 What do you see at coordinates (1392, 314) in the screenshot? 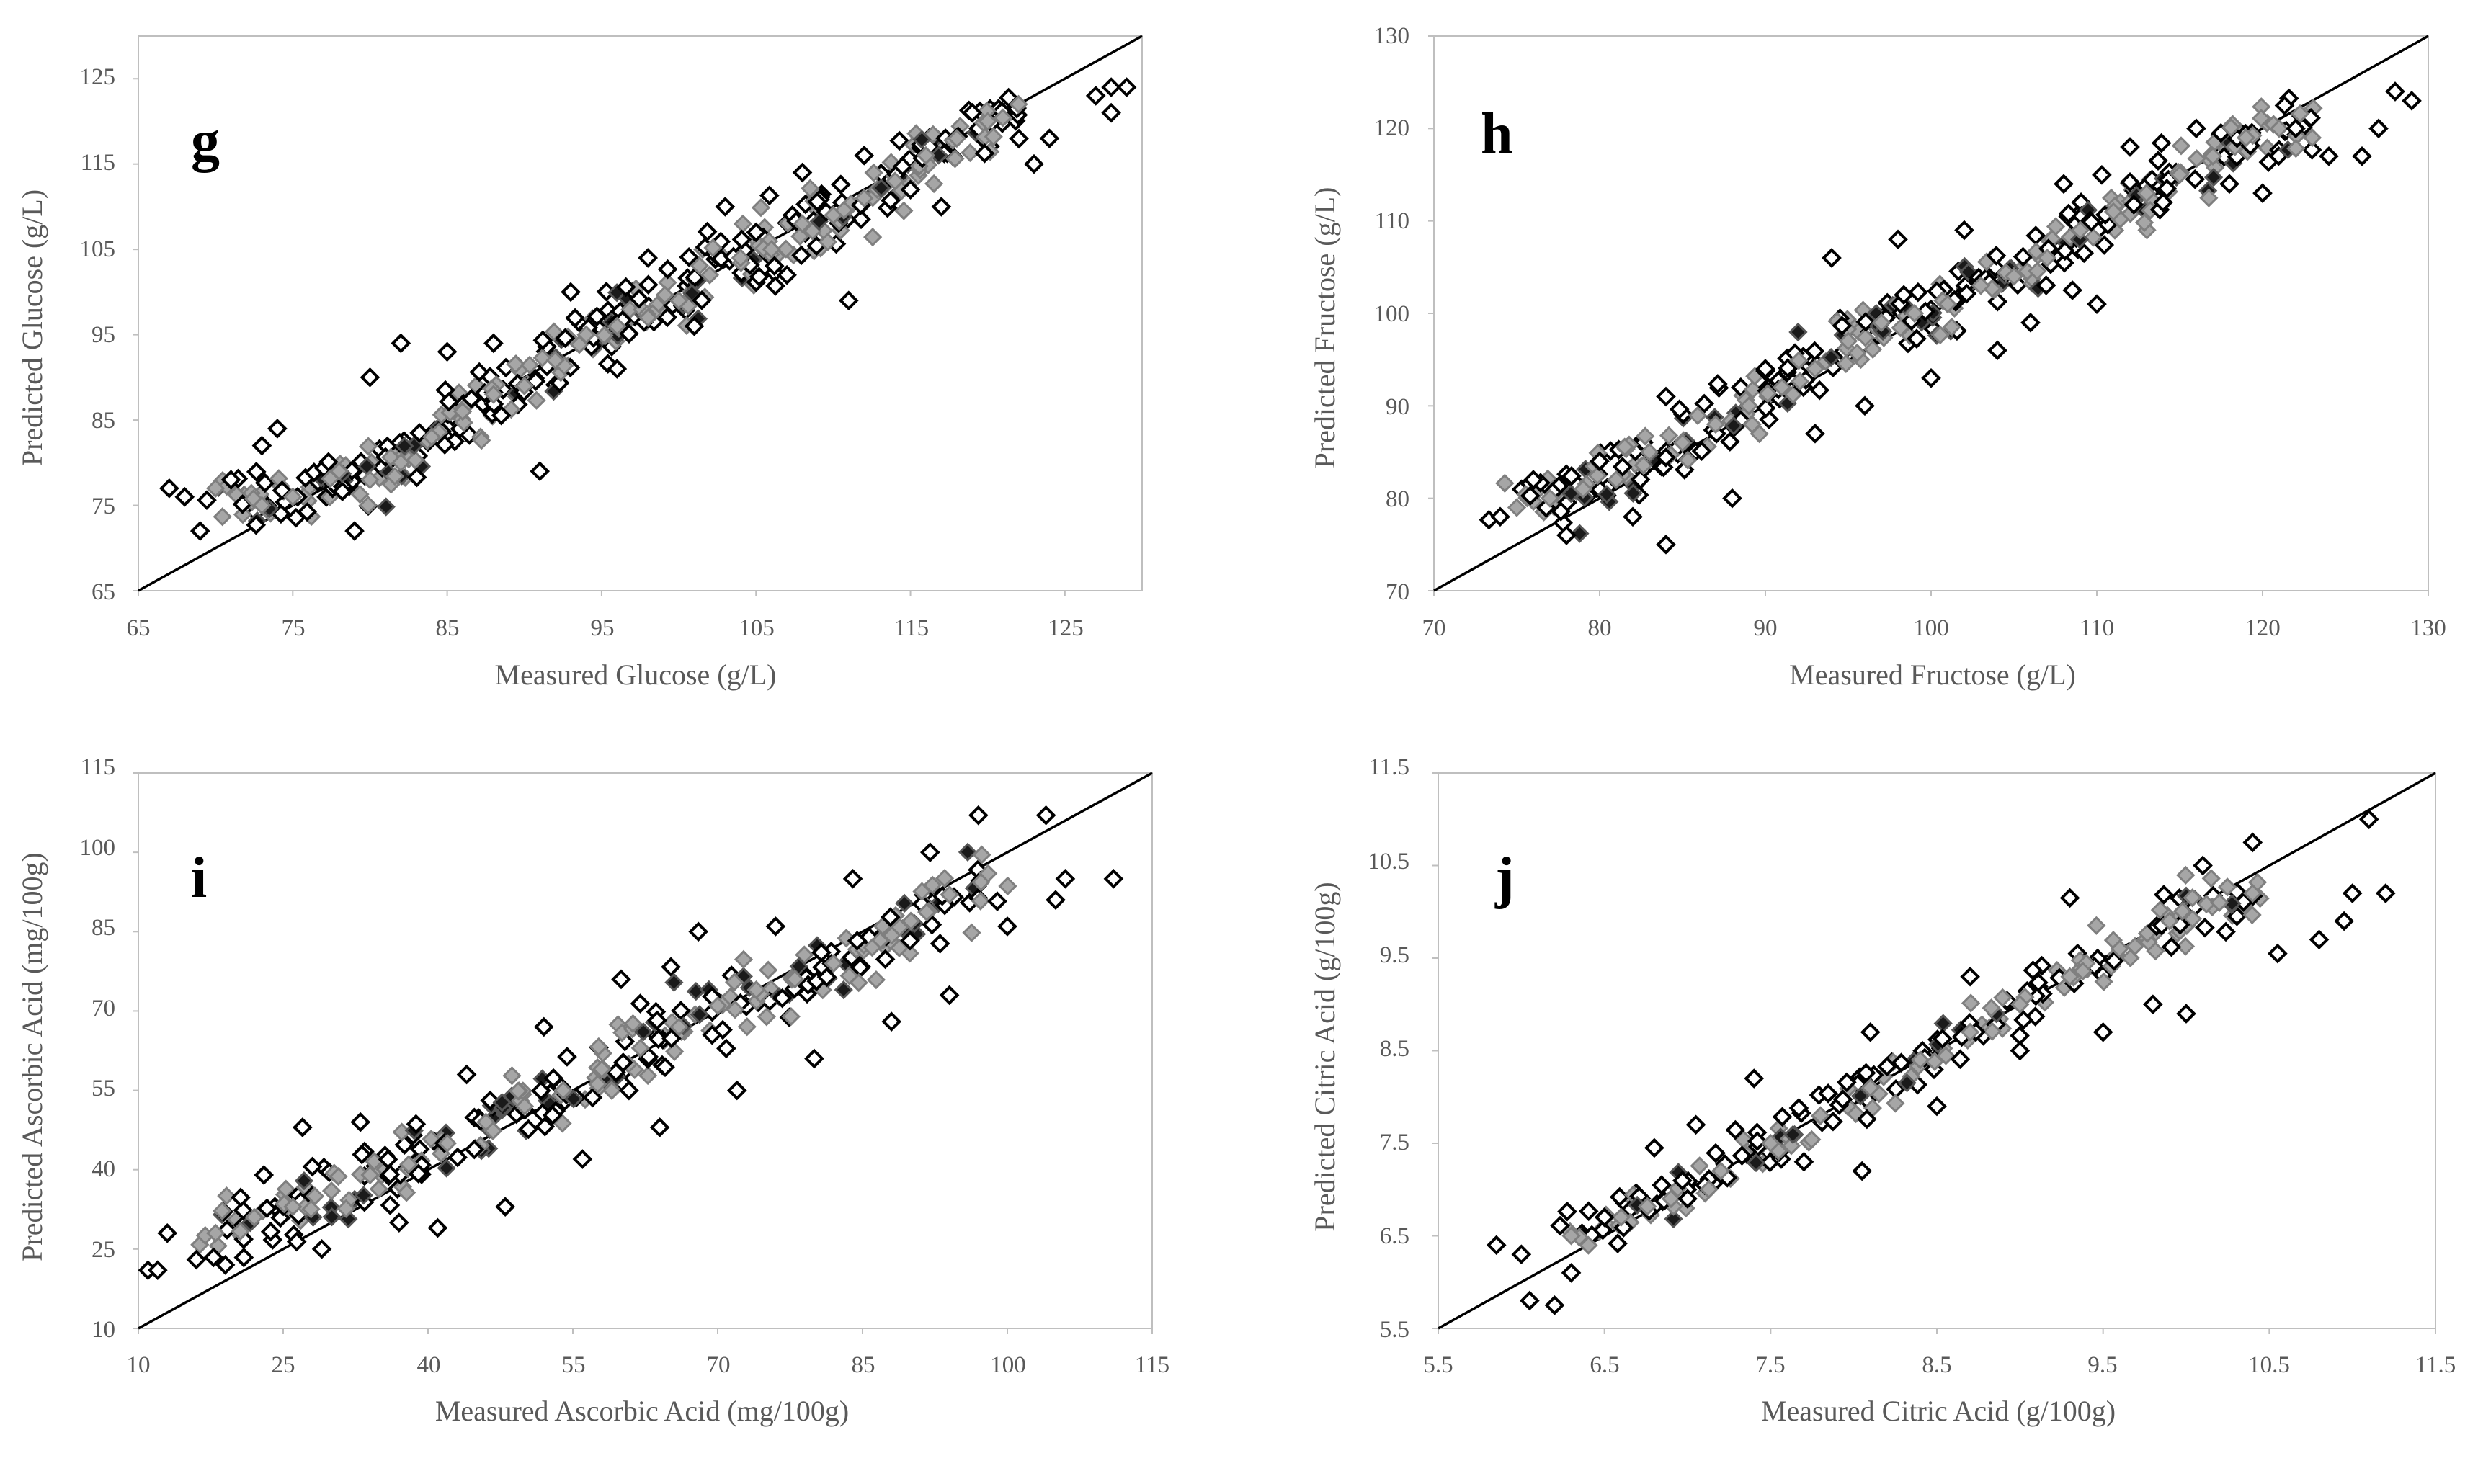
I see `panel-h-ytick: 100` at bounding box center [1392, 314].